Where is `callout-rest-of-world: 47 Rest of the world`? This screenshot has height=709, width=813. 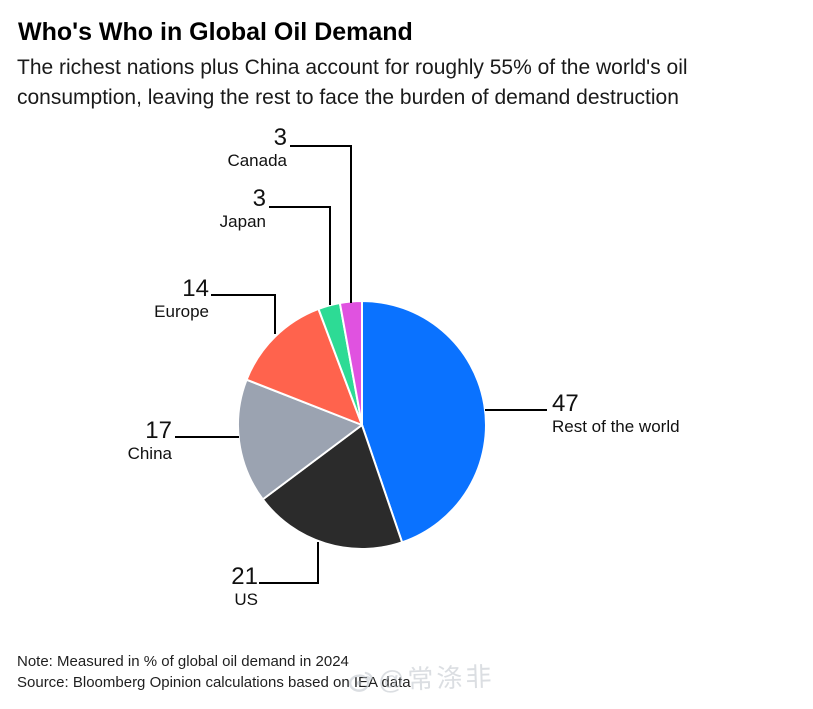 callout-rest-of-world: 47 Rest of the world is located at coordinates (616, 413).